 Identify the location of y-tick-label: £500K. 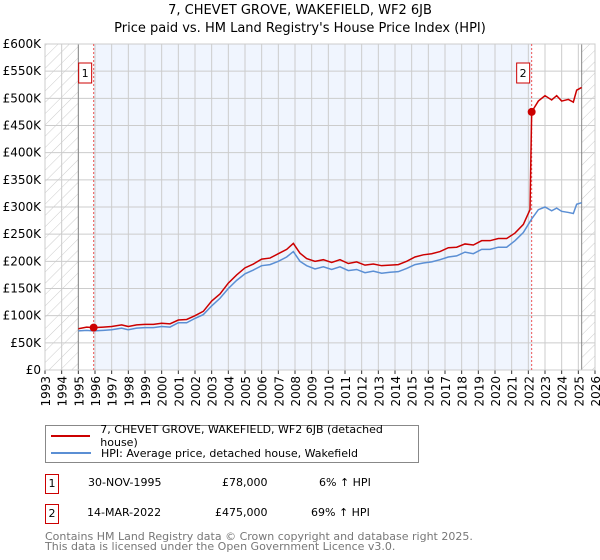
(23, 98).